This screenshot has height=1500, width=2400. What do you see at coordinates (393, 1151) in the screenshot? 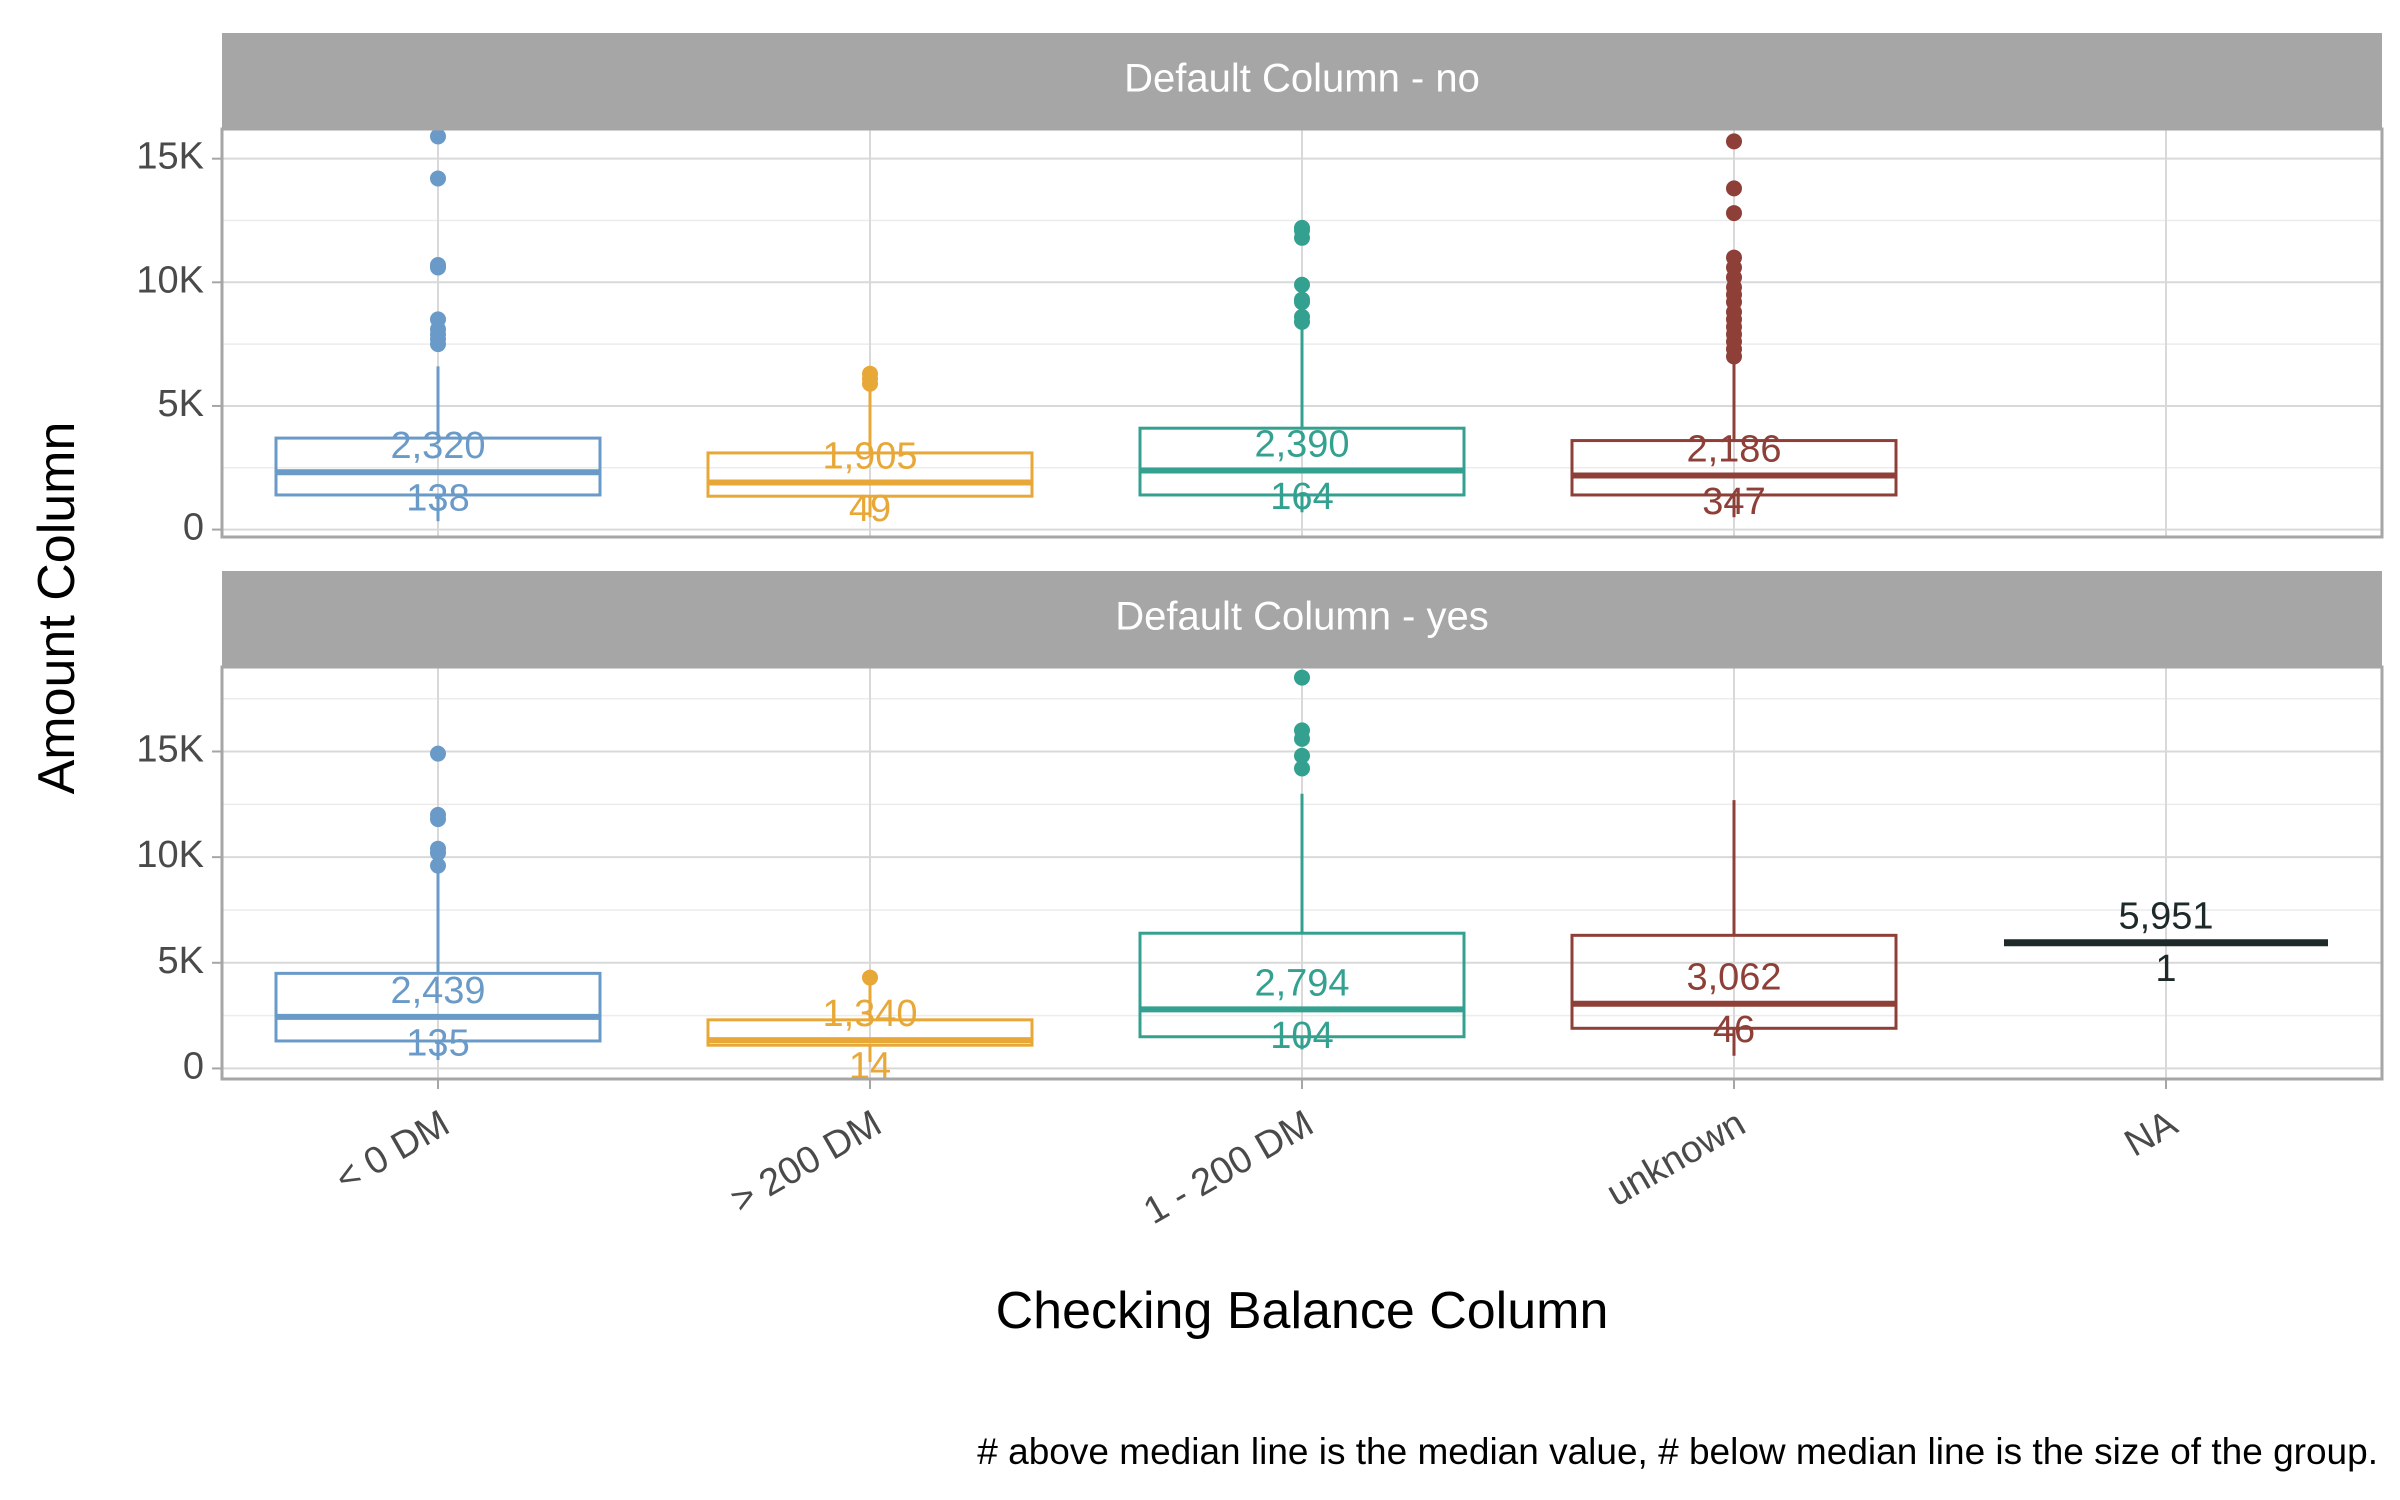
I see `x-tick-label: < 0 DM` at bounding box center [393, 1151].